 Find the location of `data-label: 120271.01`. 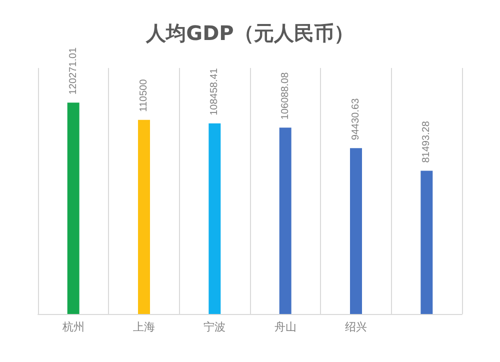

data-label: 120271.01 is located at coordinates (73, 70).